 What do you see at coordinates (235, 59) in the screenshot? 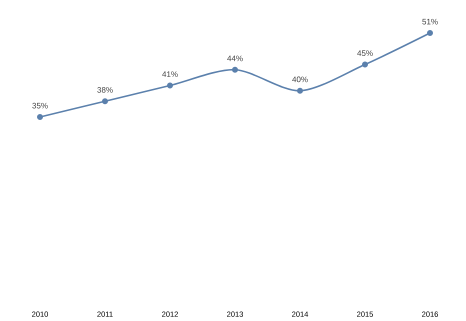
I see `data-label: 44%` at bounding box center [235, 59].